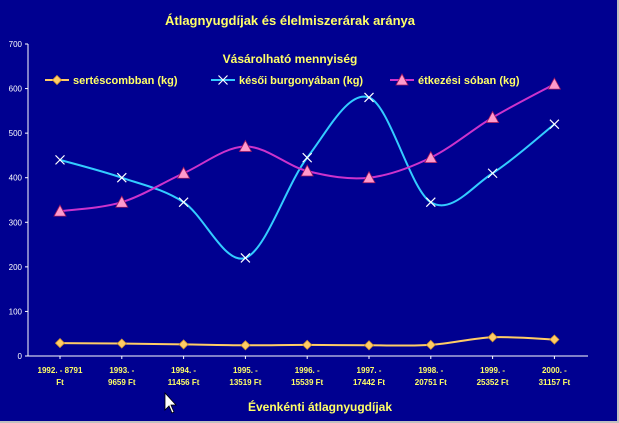  I want to click on x-tick-label: Ft, so click(60, 382).